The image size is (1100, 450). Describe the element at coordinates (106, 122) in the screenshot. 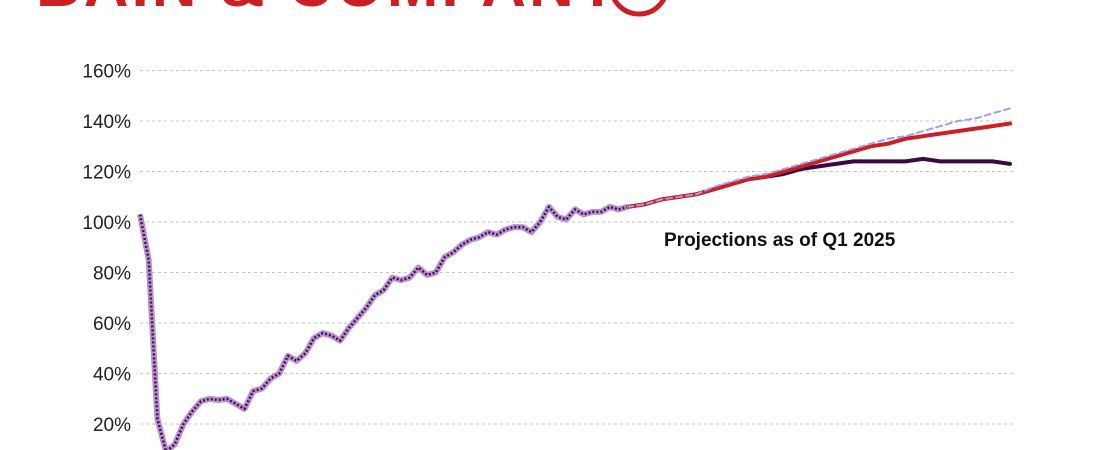

I see `y-tick-label: 140%` at that location.